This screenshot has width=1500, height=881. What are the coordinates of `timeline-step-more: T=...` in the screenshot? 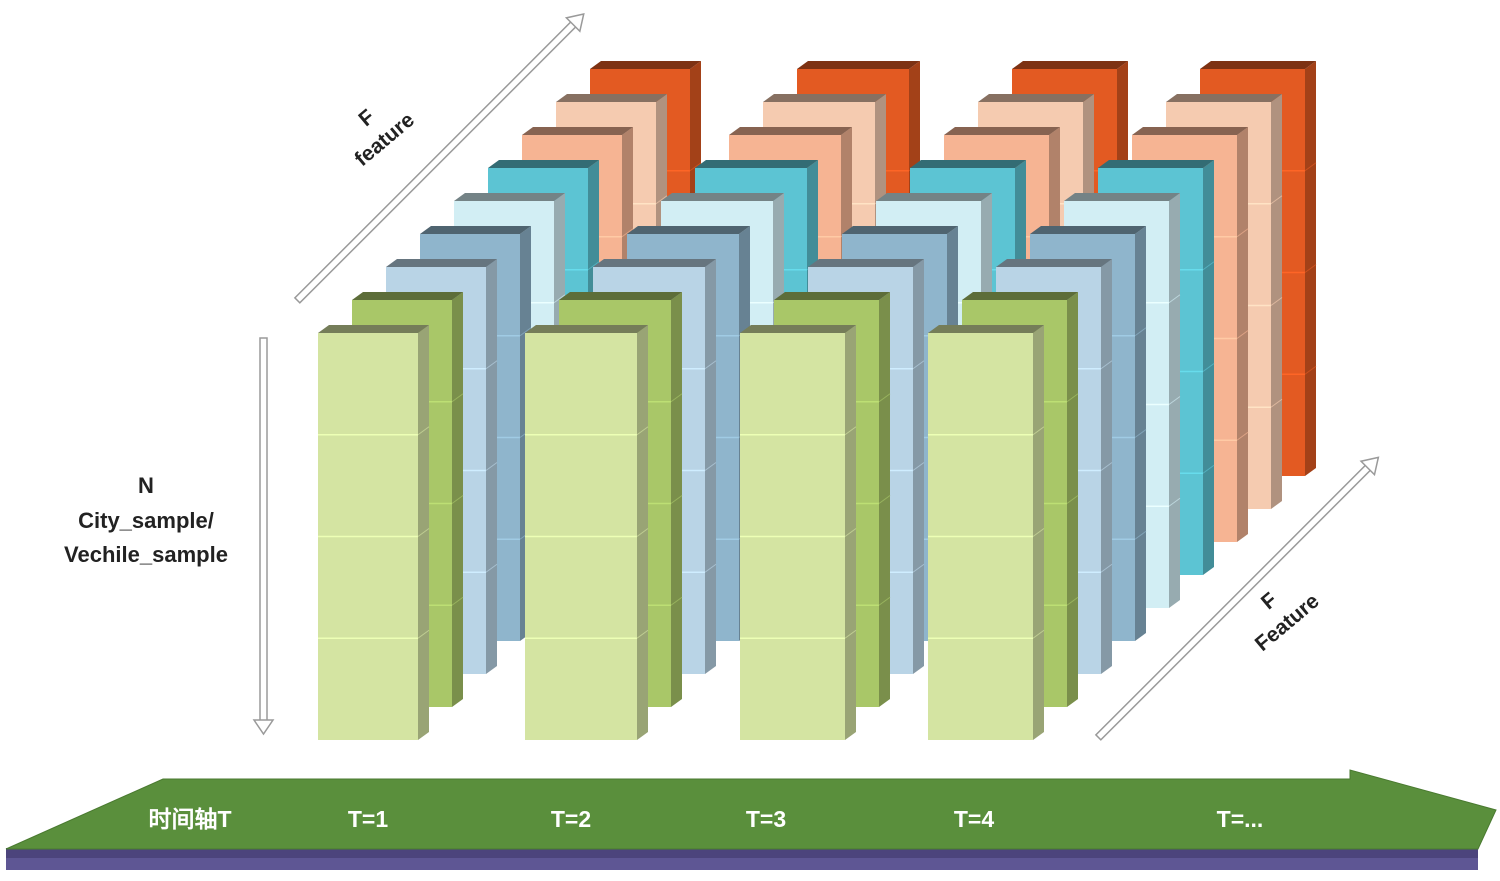 It's located at (1240, 819).